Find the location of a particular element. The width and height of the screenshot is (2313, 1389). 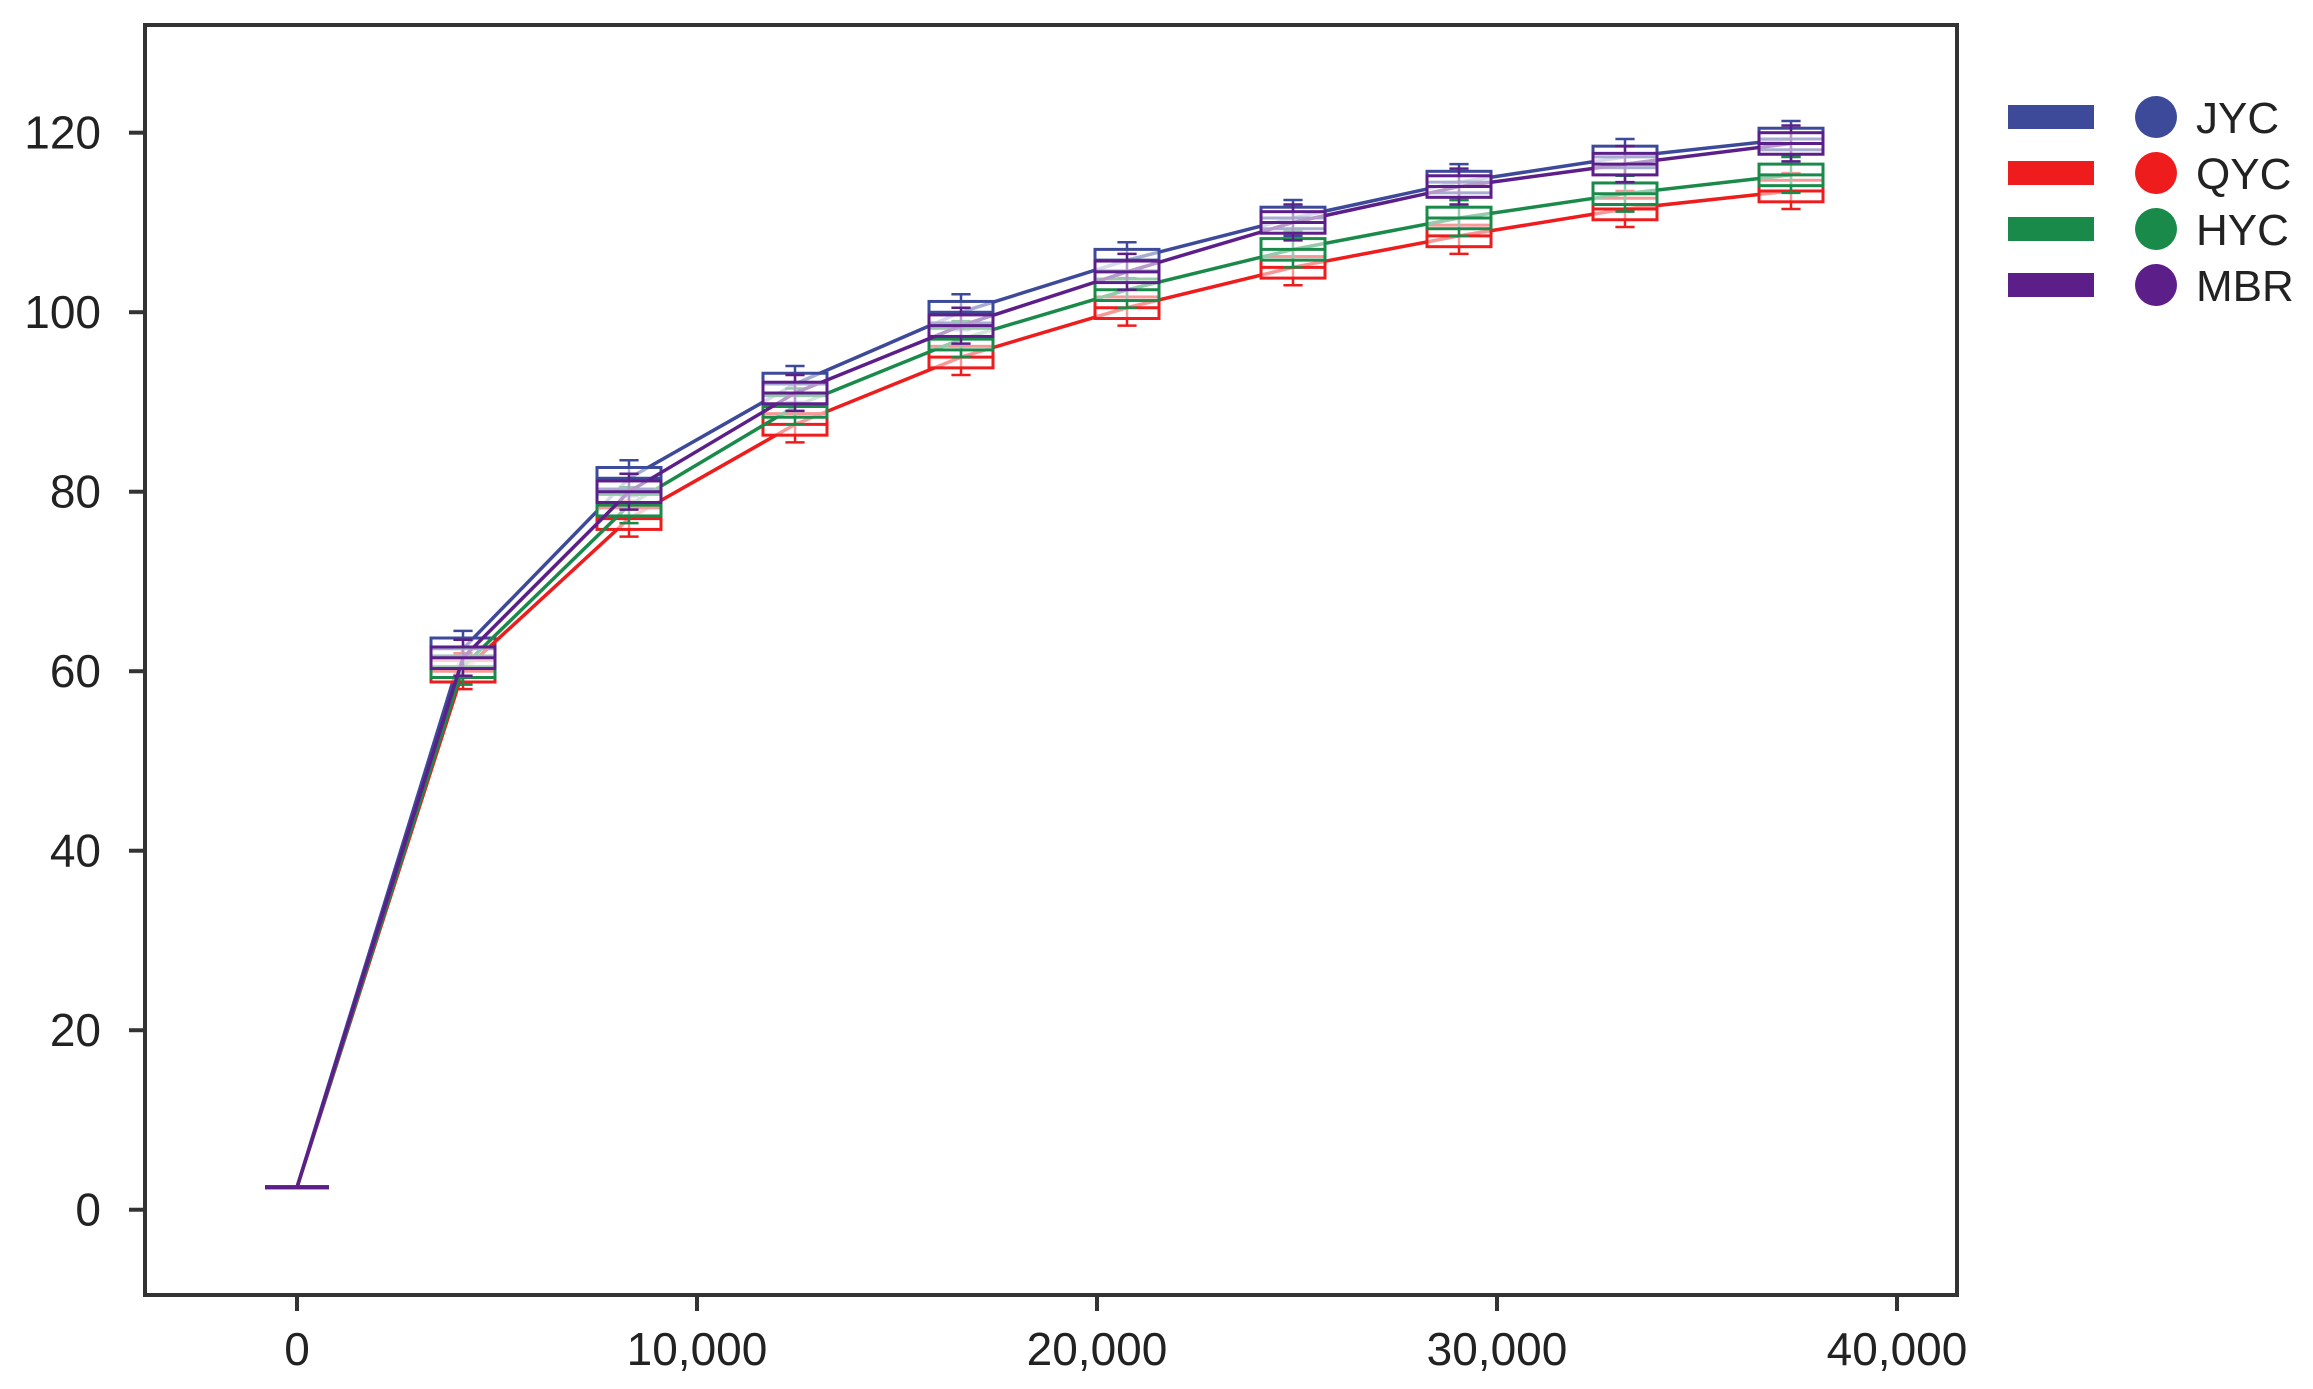

y-tick-label: 100 is located at coordinates (62, 312).